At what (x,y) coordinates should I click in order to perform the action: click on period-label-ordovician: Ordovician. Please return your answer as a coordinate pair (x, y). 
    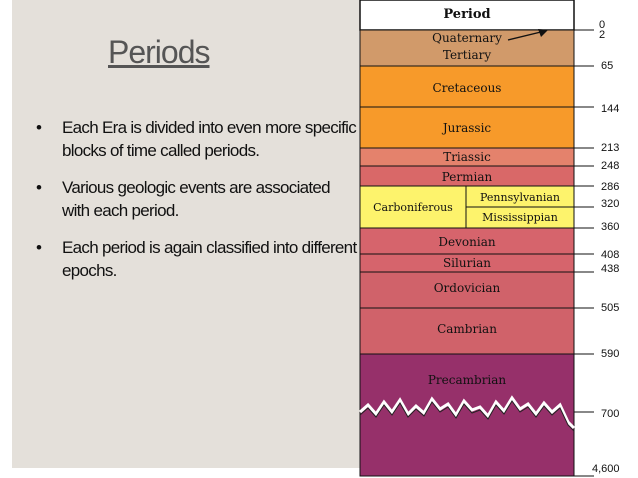
    Looking at the image, I should click on (467, 288).